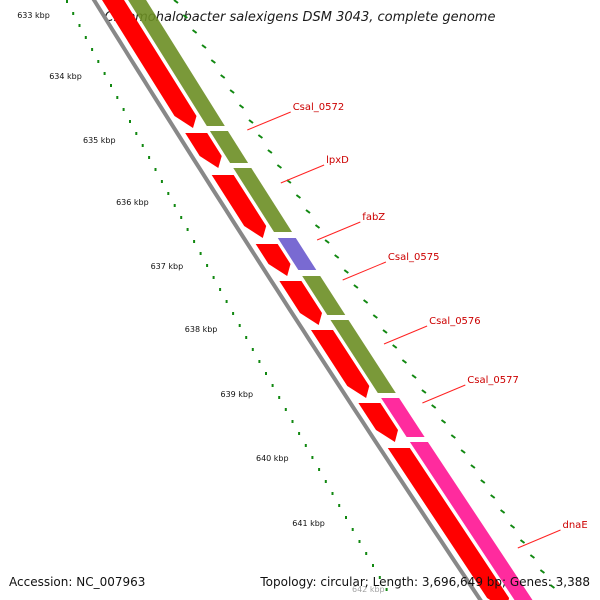  I want to click on kbp-scale-label: 639 kbp, so click(236, 394).